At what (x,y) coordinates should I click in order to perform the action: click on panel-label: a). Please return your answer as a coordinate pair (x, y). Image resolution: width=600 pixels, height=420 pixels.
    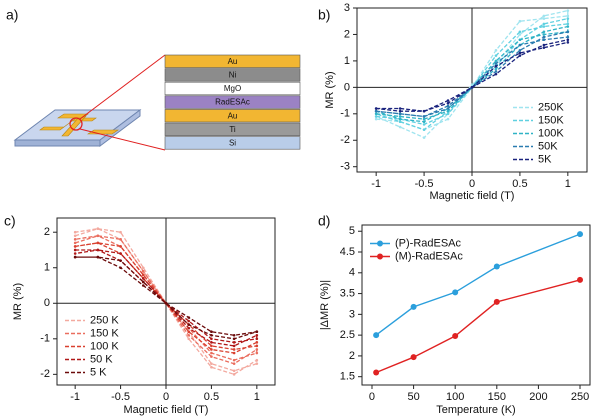
    Looking at the image, I should click on (12, 15).